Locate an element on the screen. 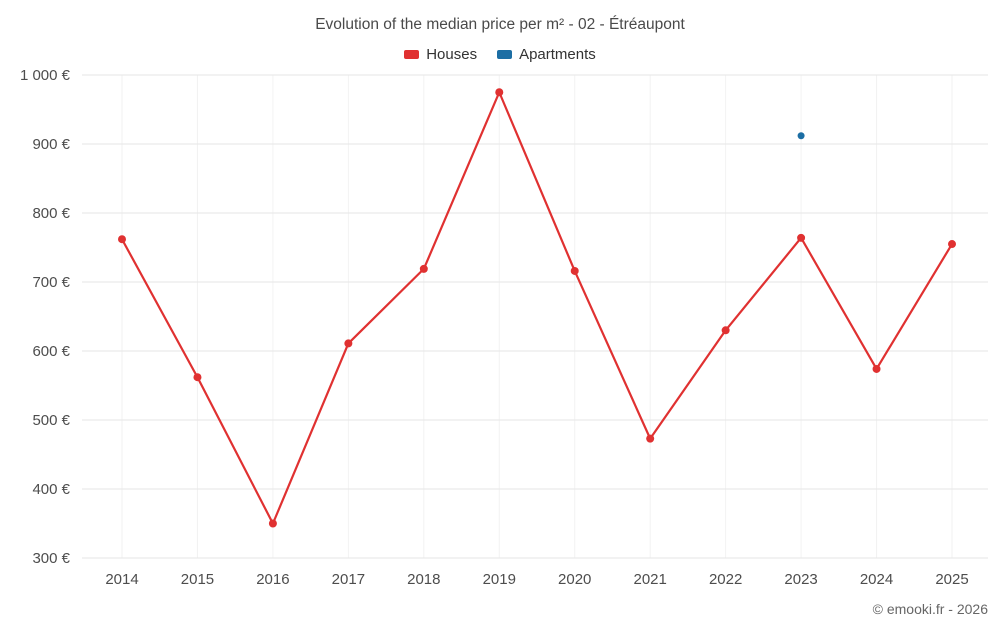 The image size is (1000, 625). houses-point-2025 is located at coordinates (952, 244).